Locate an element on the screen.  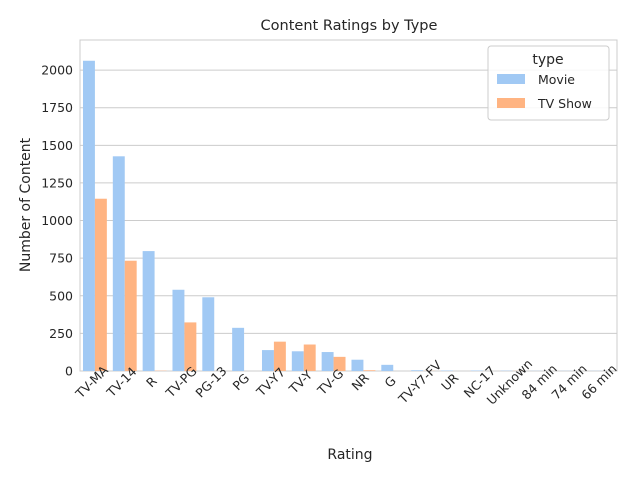
legend-title: type is located at coordinates (547, 60).